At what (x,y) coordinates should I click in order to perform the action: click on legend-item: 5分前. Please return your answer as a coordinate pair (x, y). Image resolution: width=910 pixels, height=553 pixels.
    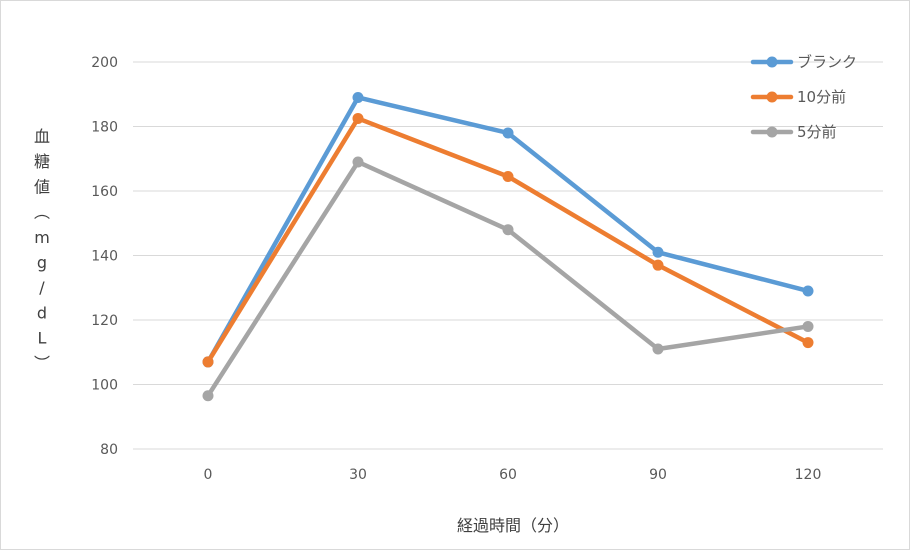
    Looking at the image, I should click on (793, 132).